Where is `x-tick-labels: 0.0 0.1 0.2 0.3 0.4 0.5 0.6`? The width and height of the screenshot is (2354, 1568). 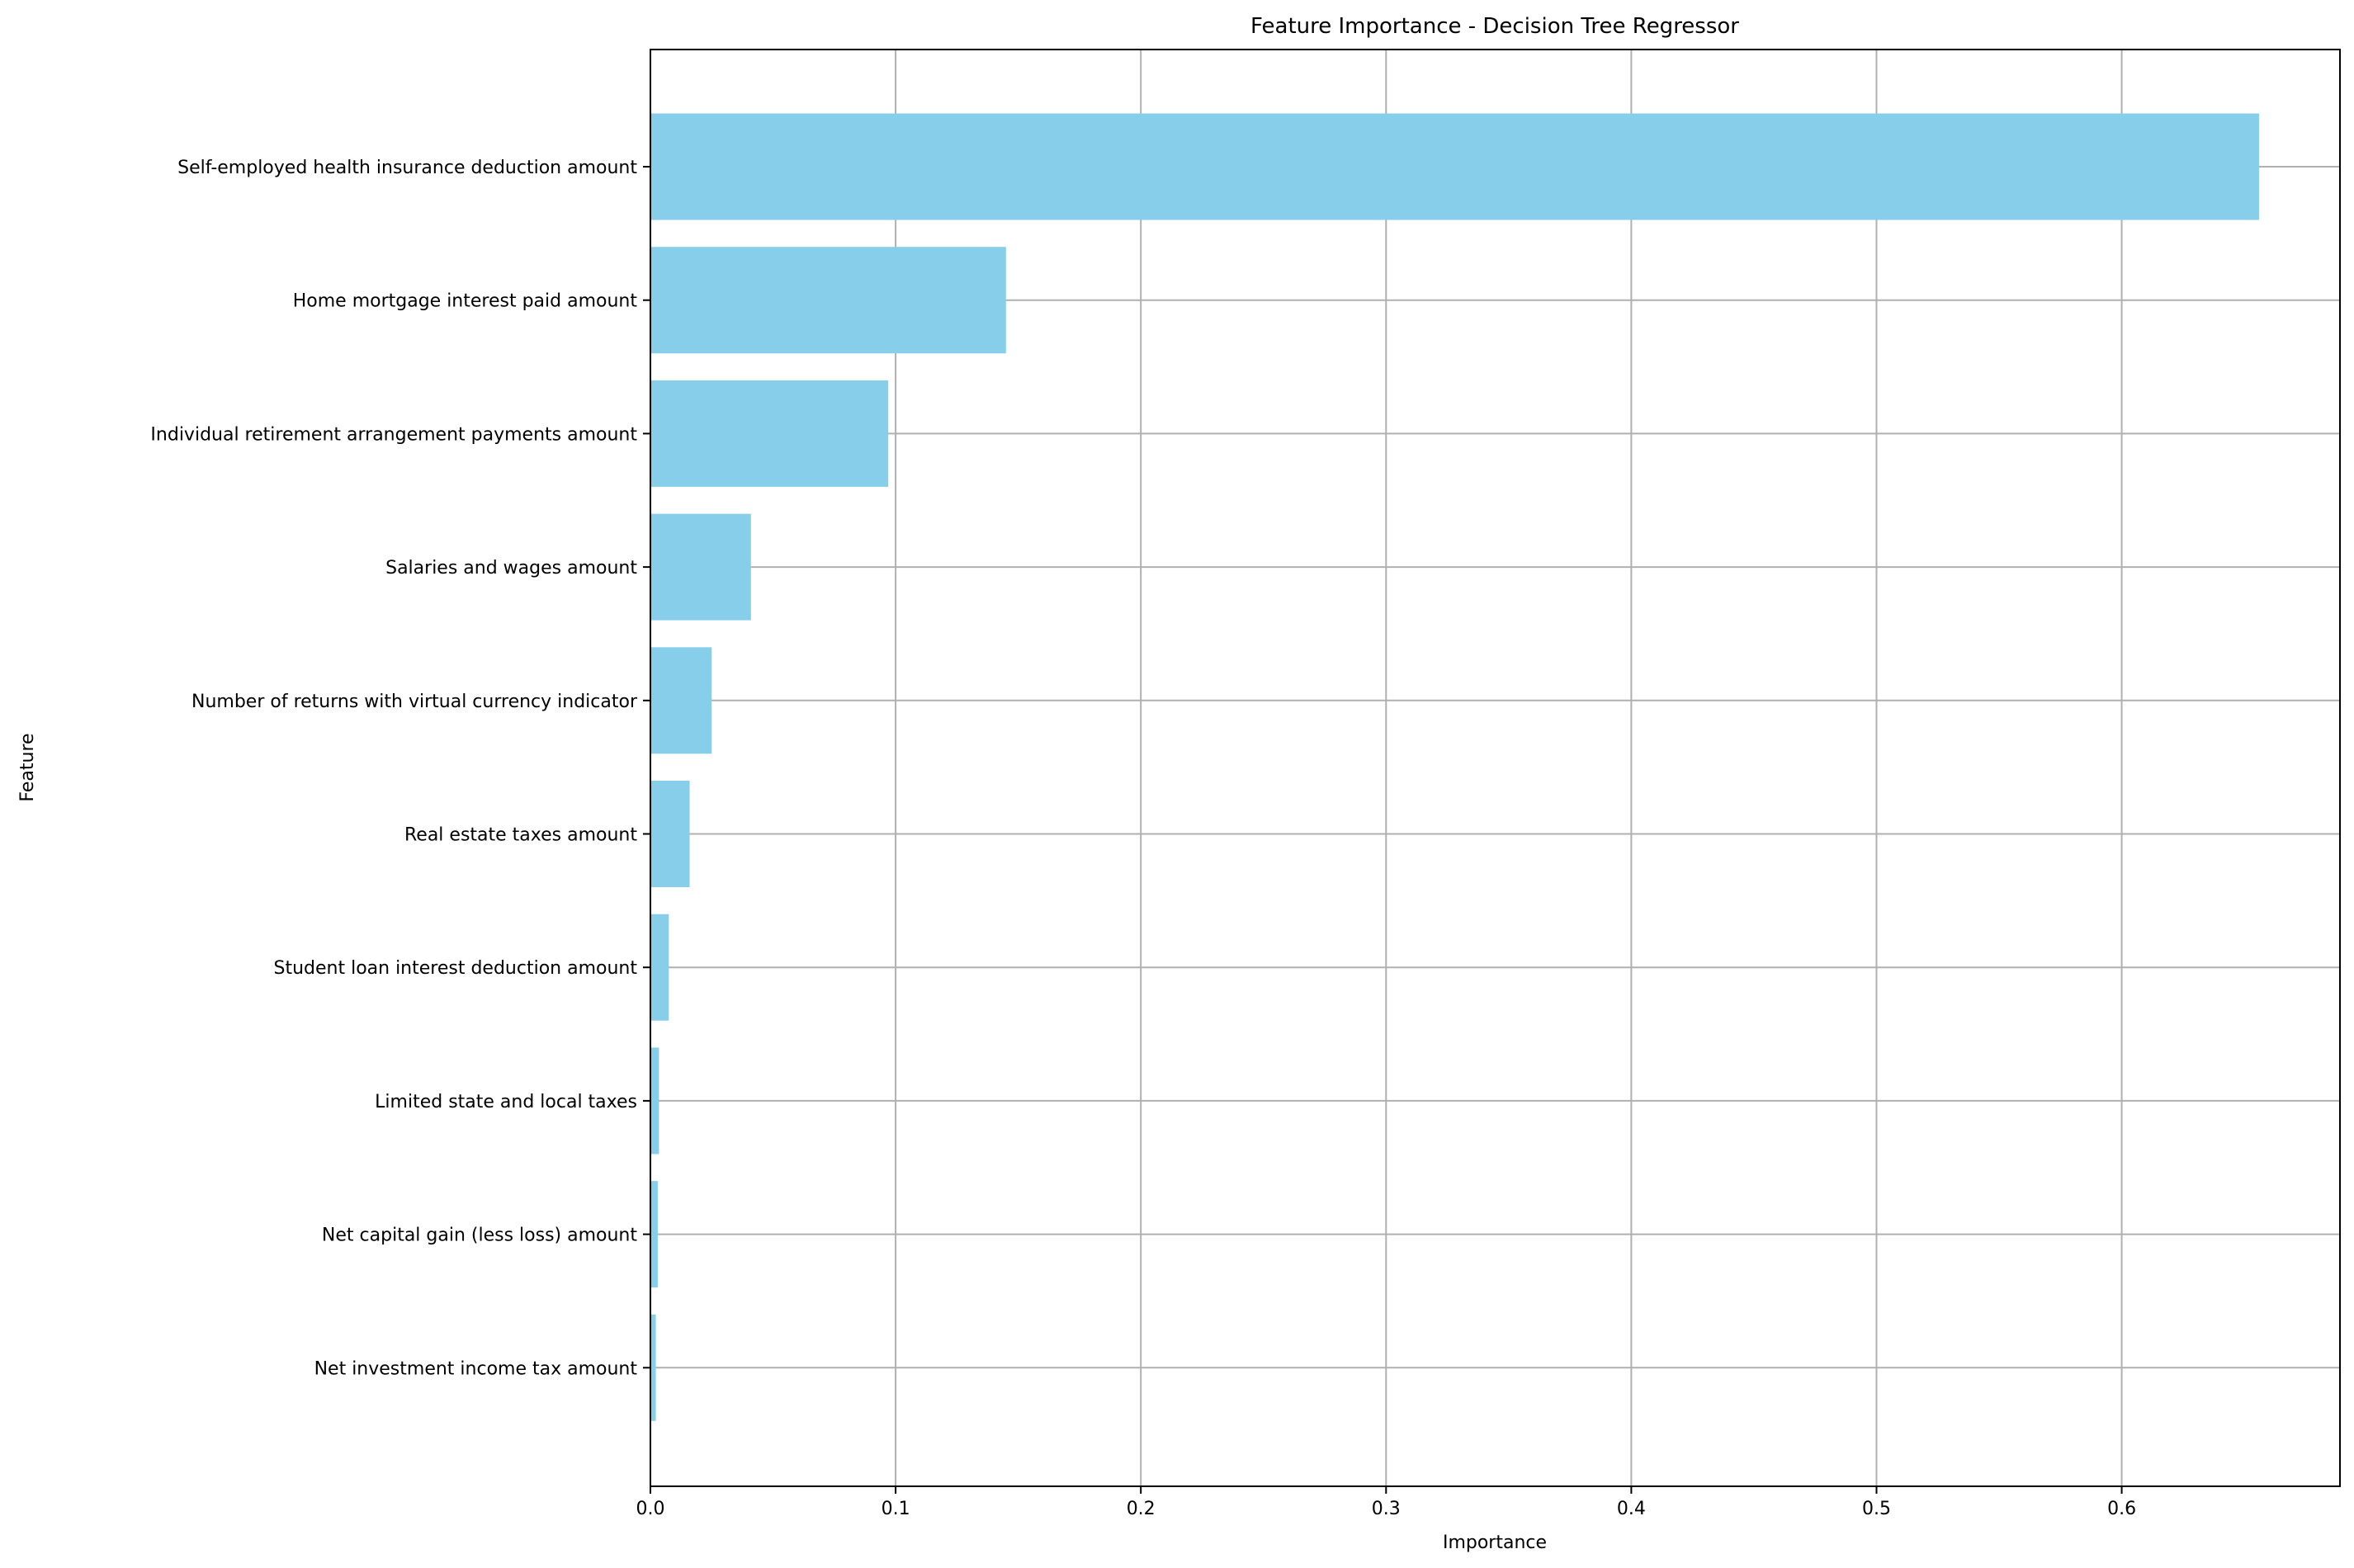 x-tick-labels: 0.0 0.1 0.2 0.3 0.4 0.5 0.6 is located at coordinates (1386, 1502).